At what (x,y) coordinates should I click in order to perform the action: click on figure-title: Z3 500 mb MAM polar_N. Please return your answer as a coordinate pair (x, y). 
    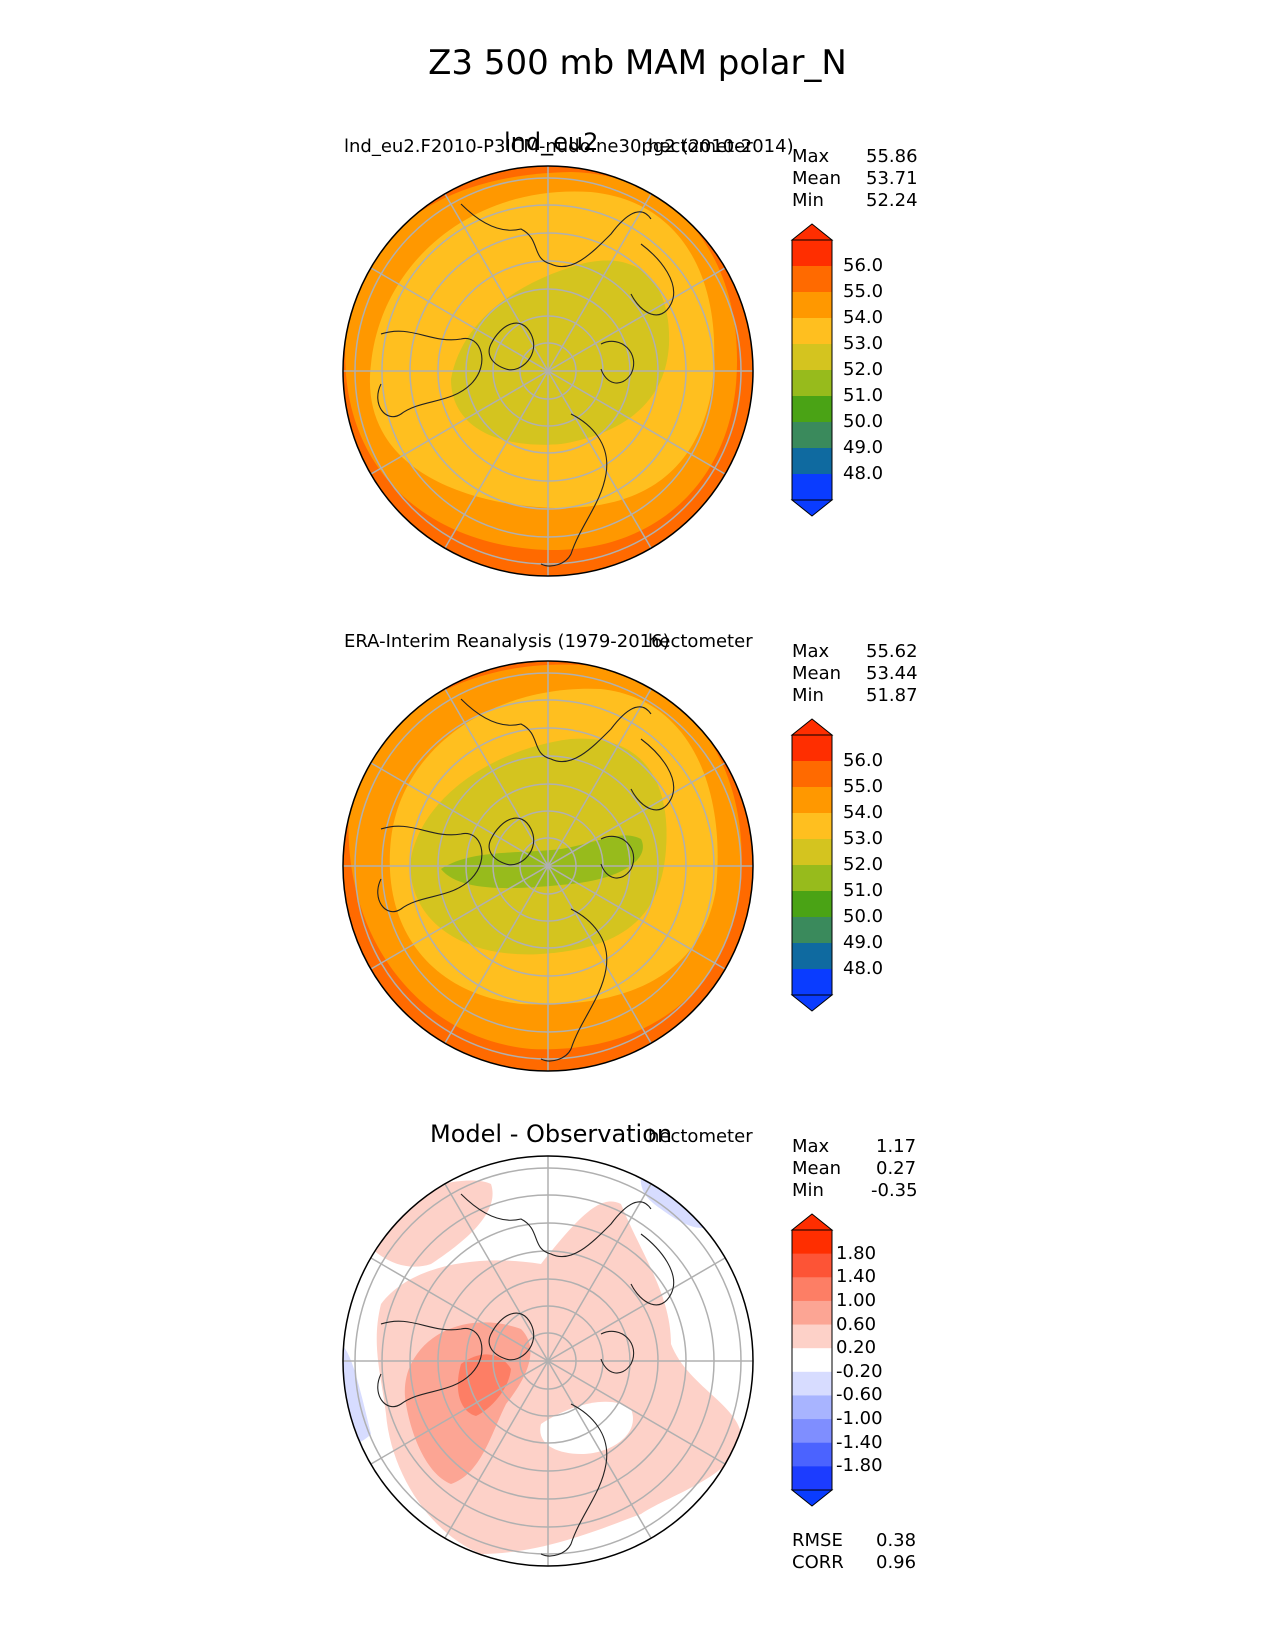
    Looking at the image, I should click on (637, 63).